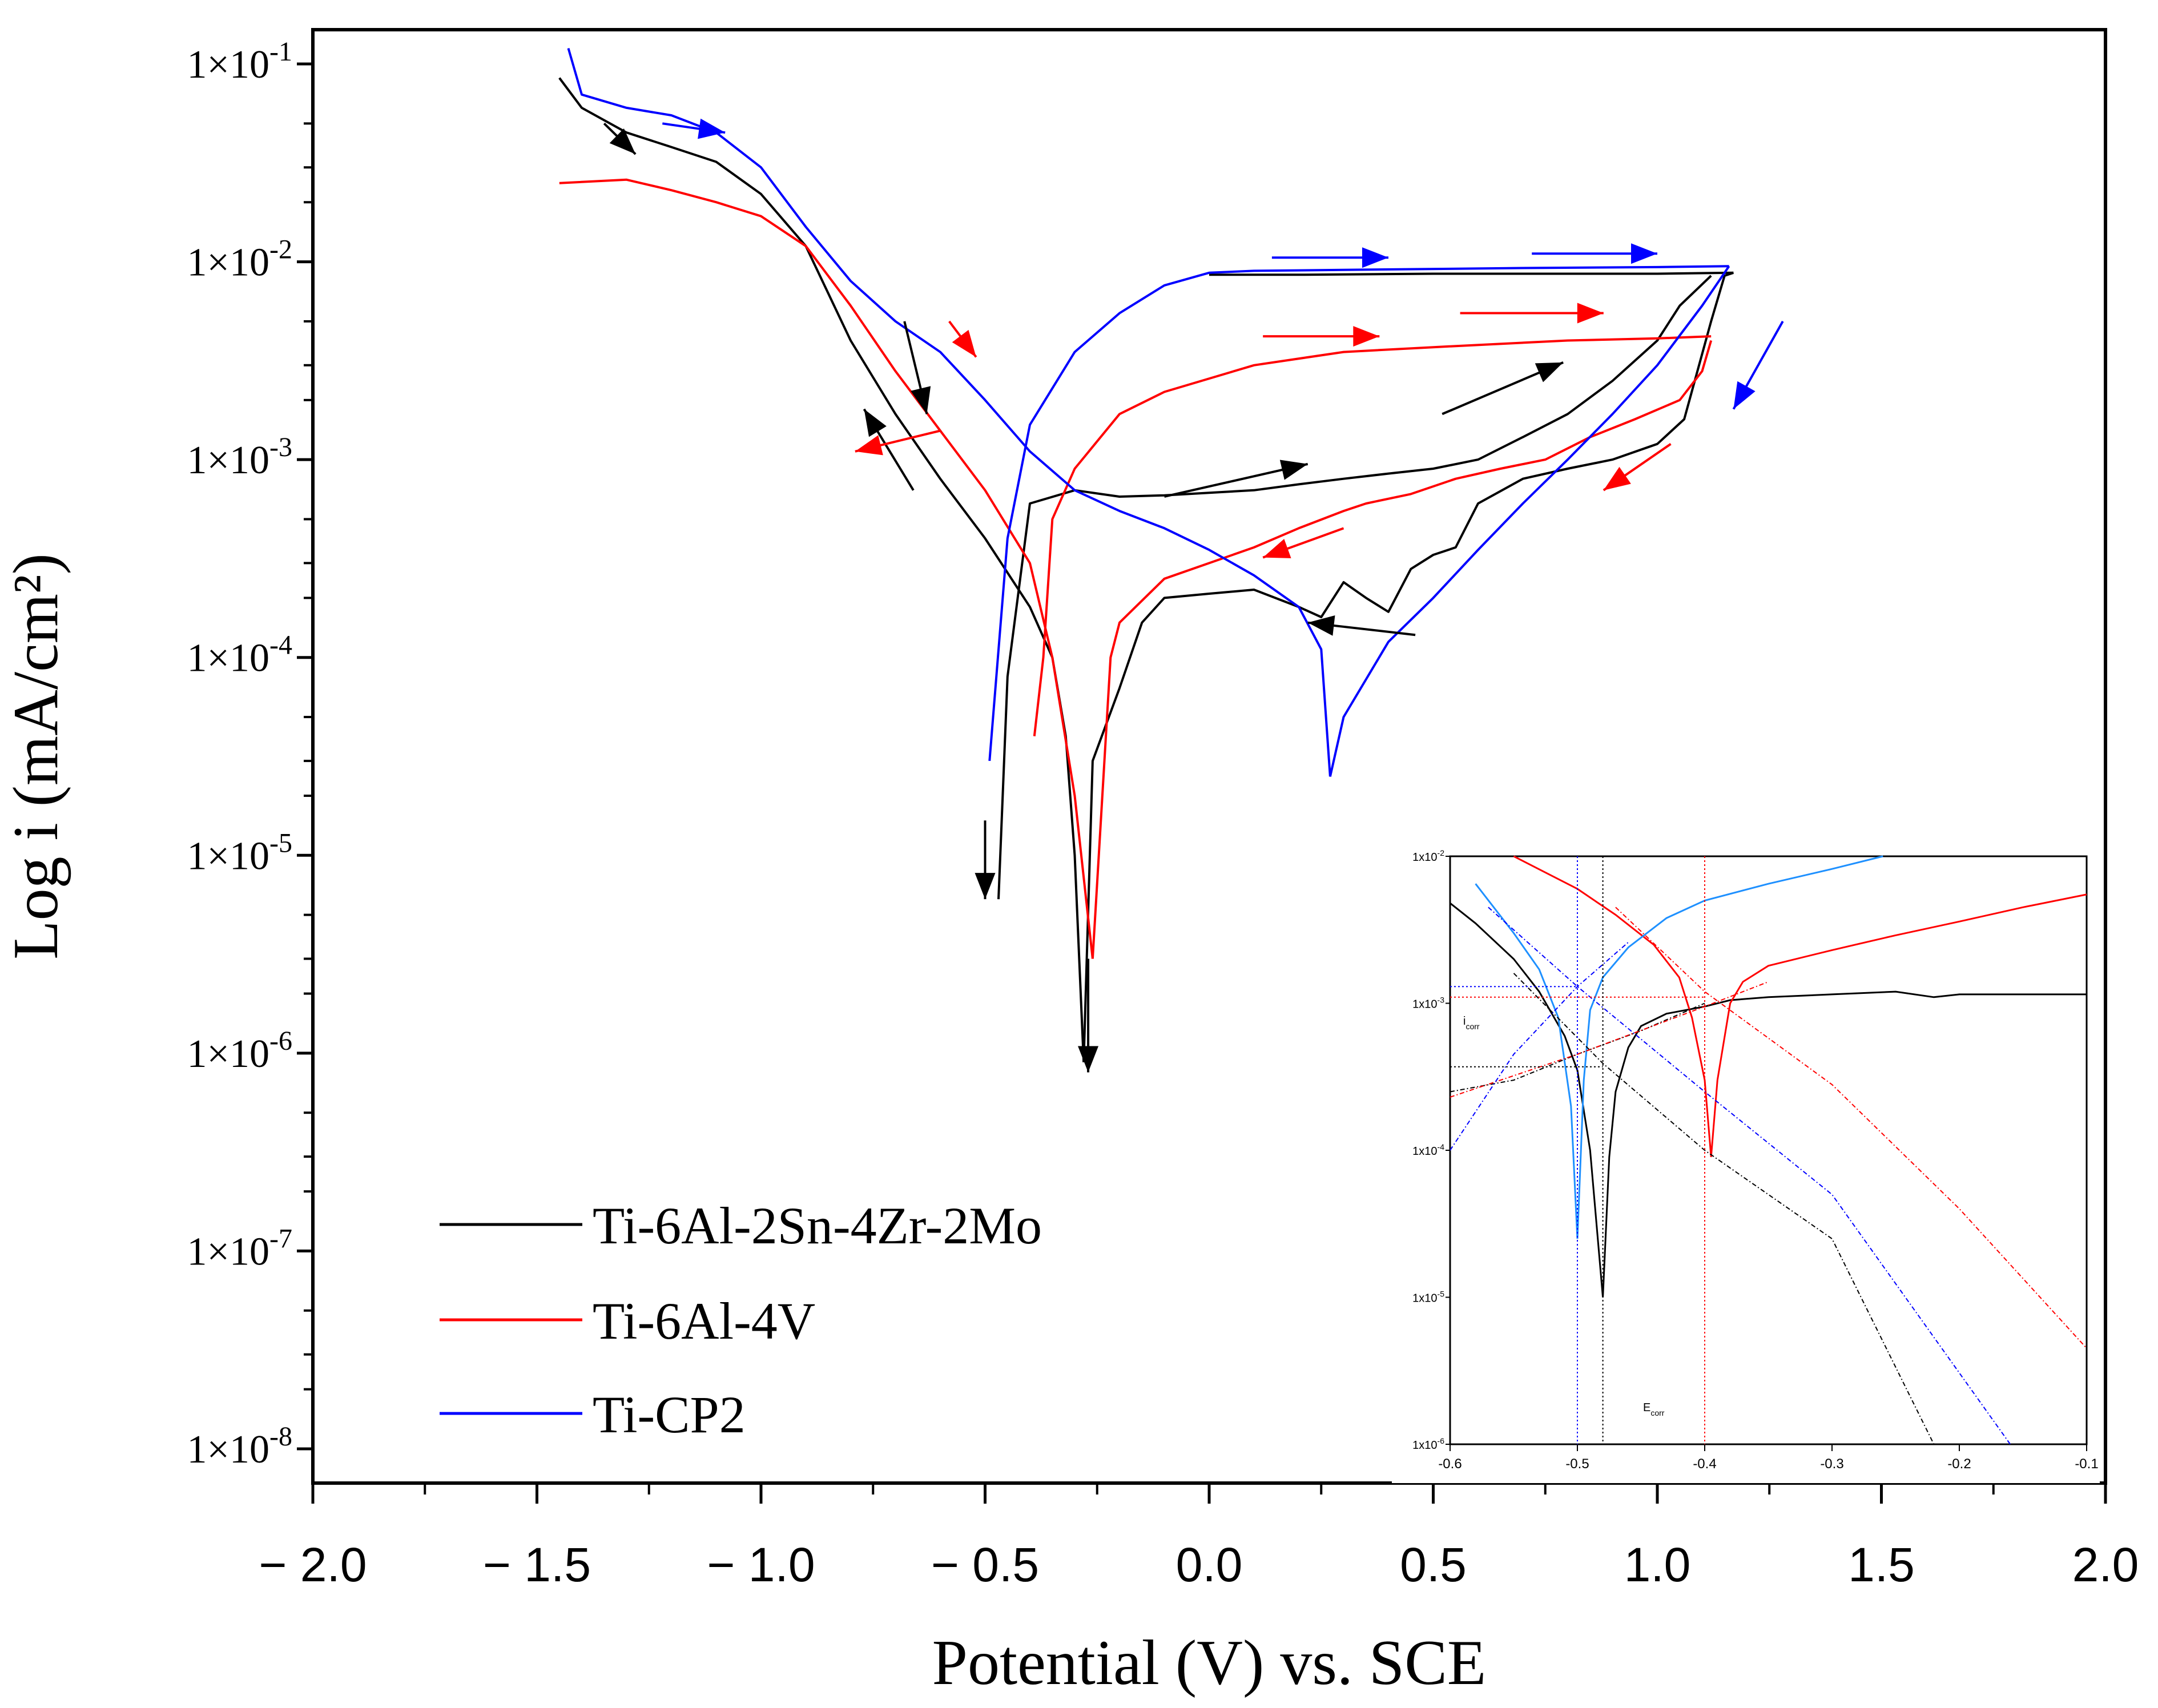  Describe the element at coordinates (1881, 1565) in the screenshot. I see `x-tick-label: 1.5` at that location.